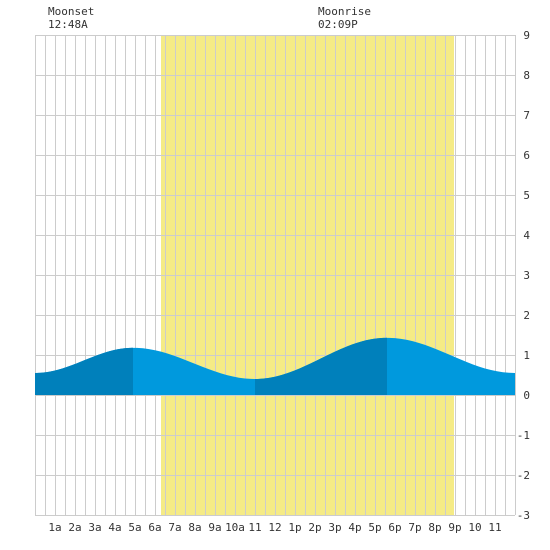 This screenshot has height=550, width=550. Describe the element at coordinates (344, 11) in the screenshot. I see `moonrise-title: Moonrise` at that location.